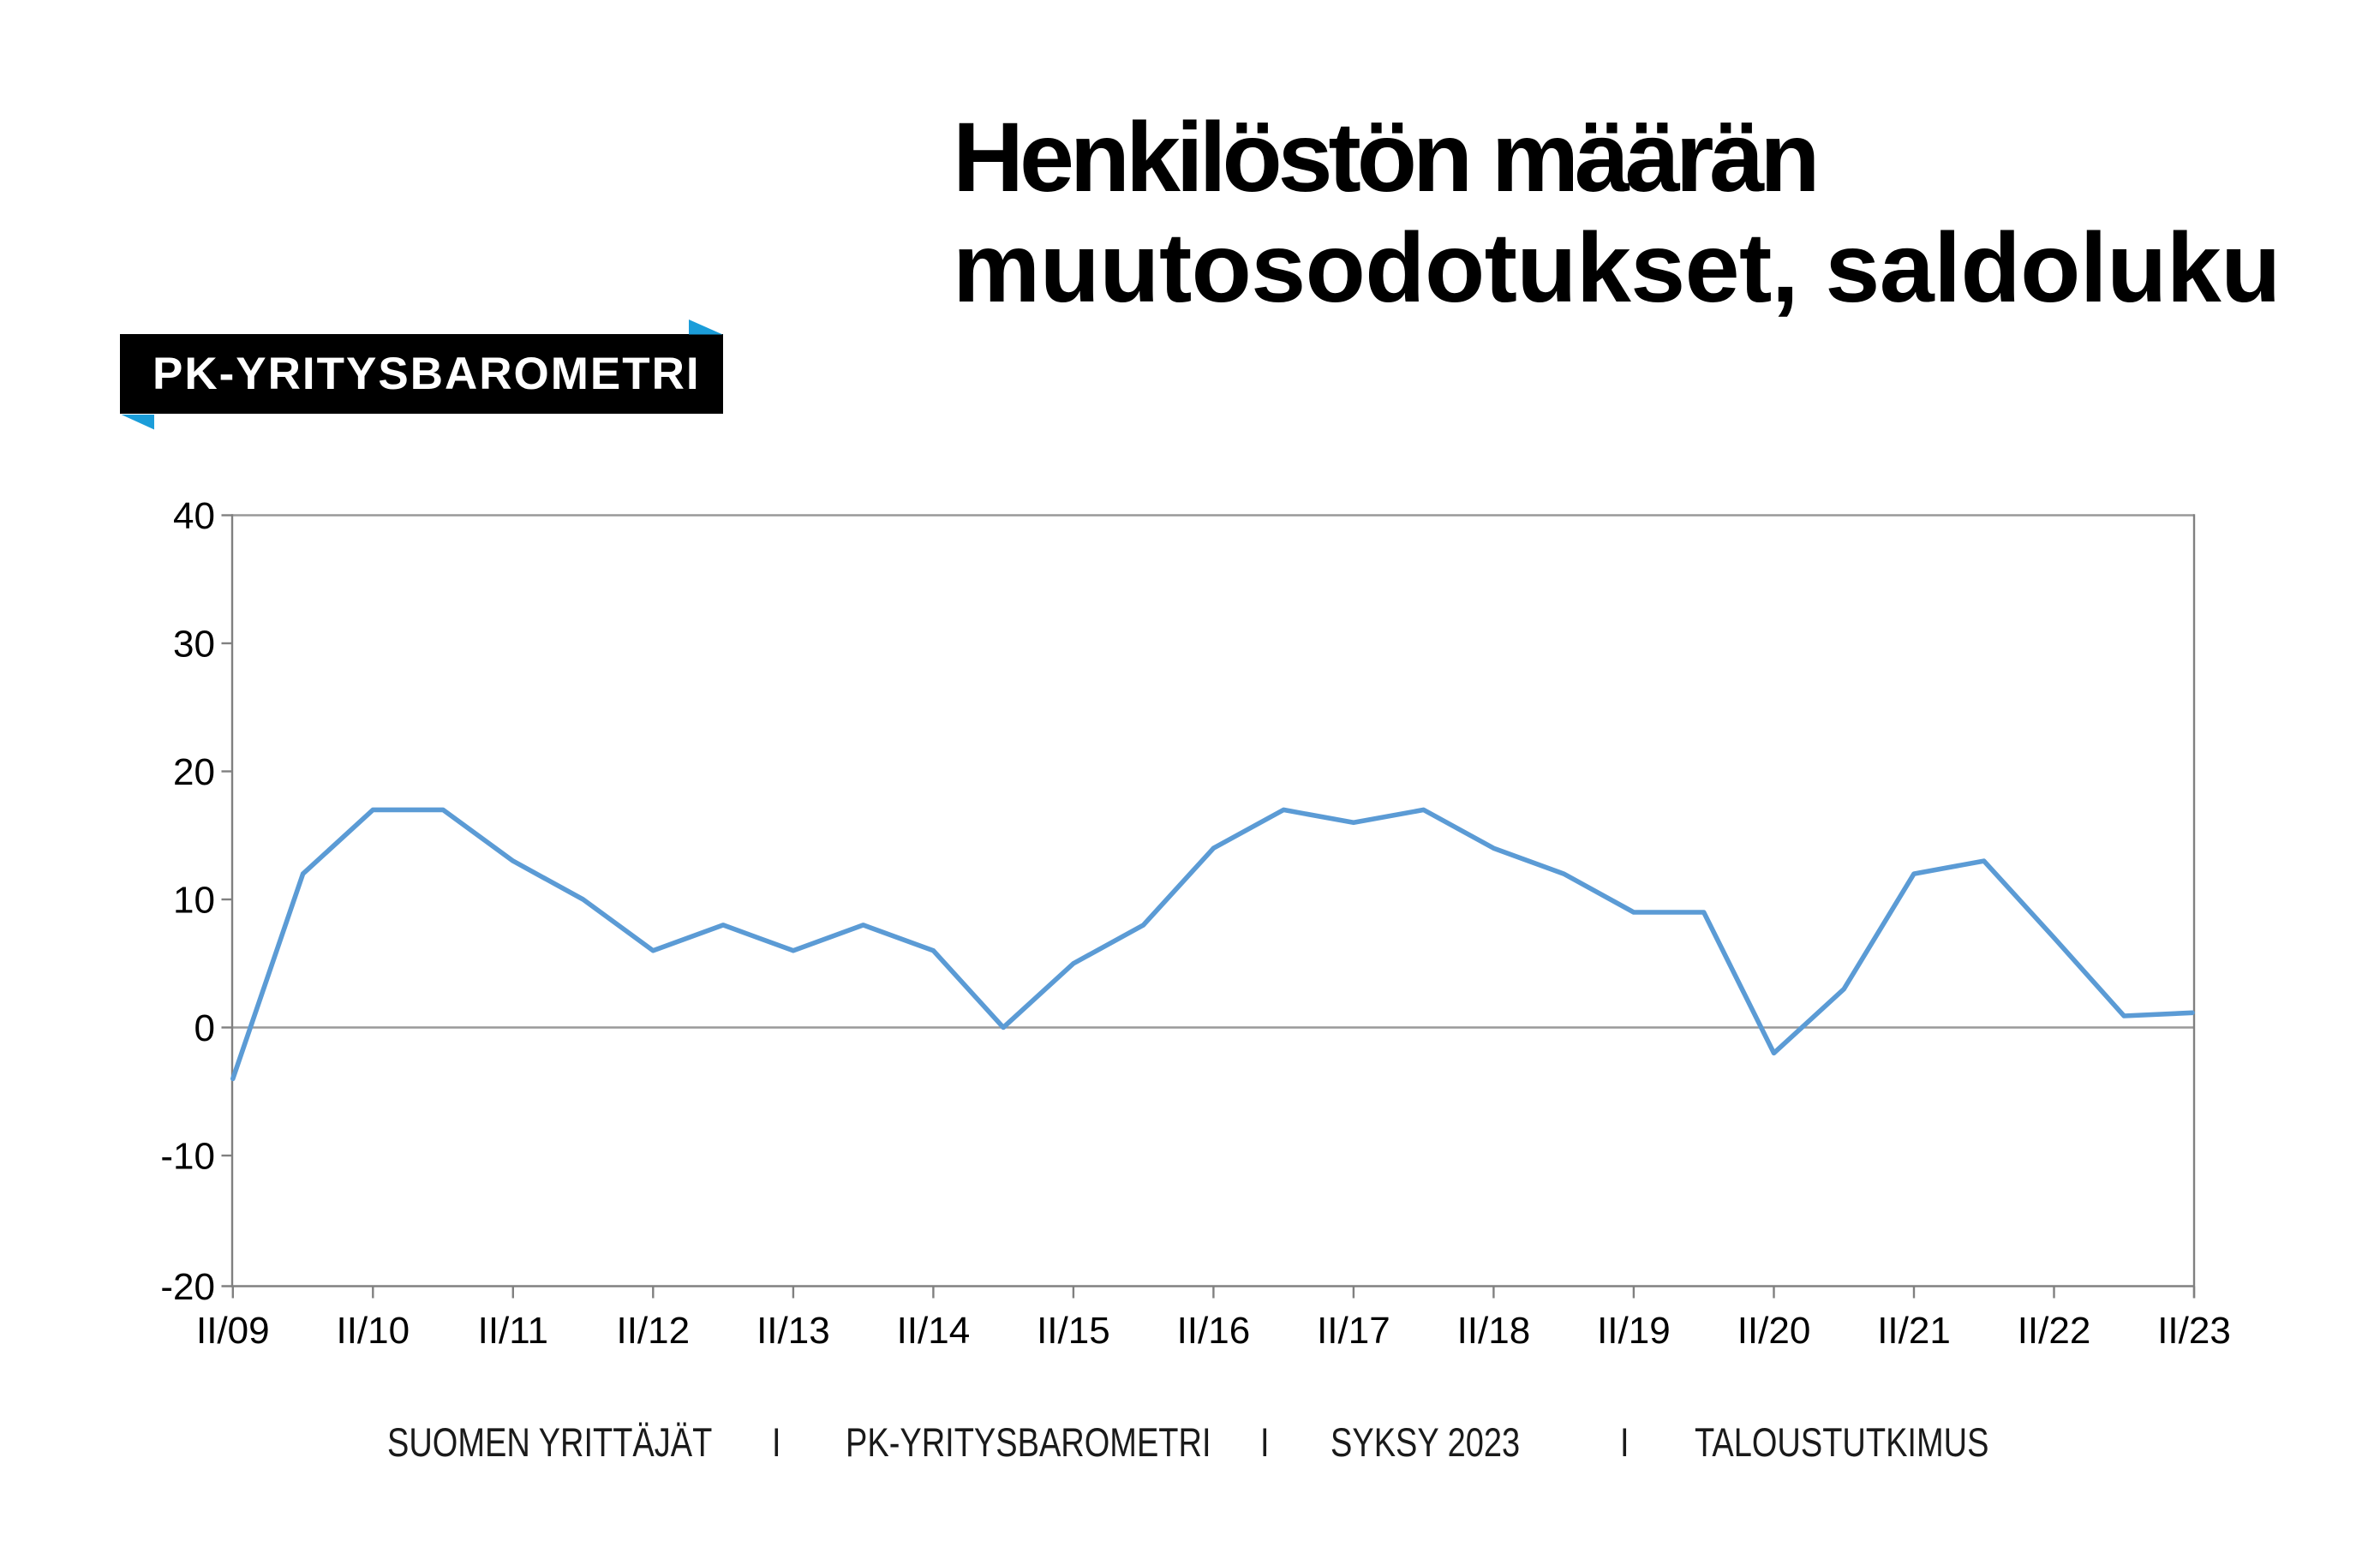  I want to click on svg-text: II/14, so click(934, 1331).